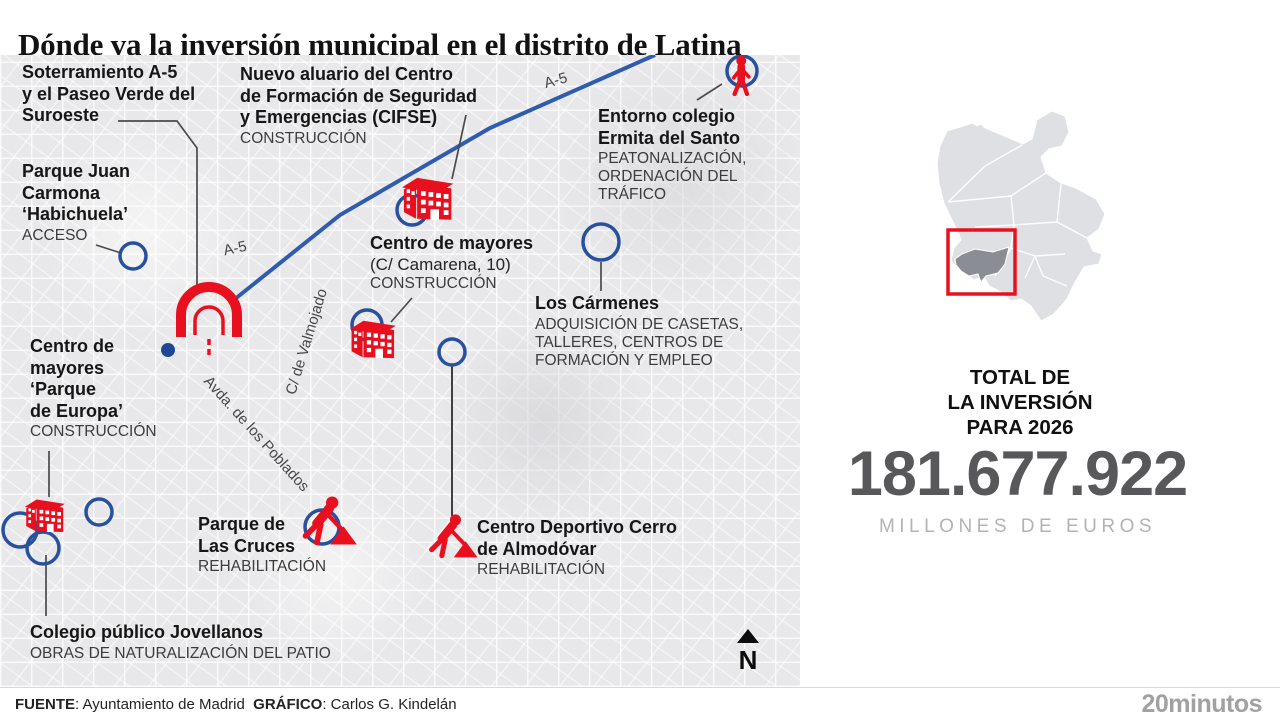 This screenshot has height=721, width=1280. What do you see at coordinates (1020, 402) in the screenshot?
I see `total-investment-label: TOTAL DE LA INVERSIÓN PARA 2026` at bounding box center [1020, 402].